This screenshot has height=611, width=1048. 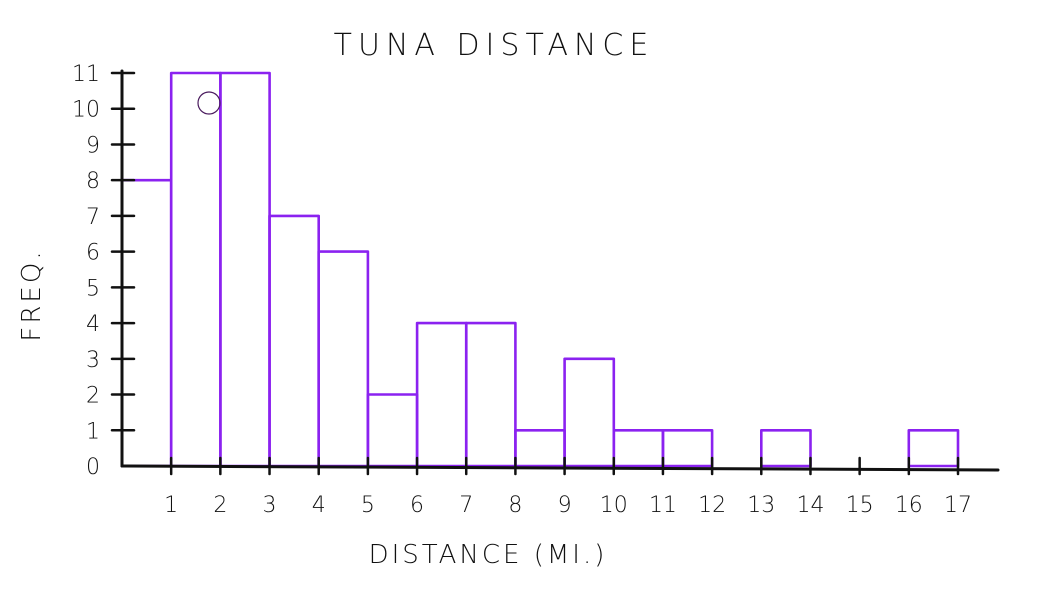 What do you see at coordinates (93, 396) in the screenshot?
I see `y-tick-label: 2` at bounding box center [93, 396].